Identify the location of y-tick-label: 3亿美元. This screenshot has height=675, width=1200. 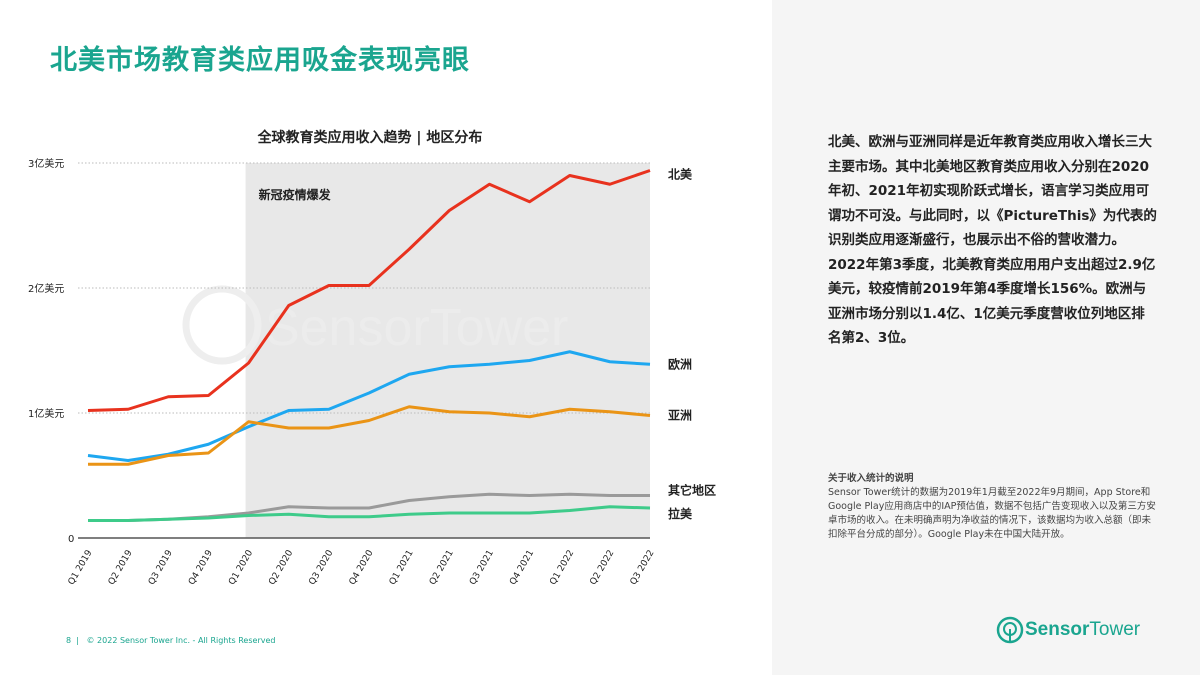
(46, 163).